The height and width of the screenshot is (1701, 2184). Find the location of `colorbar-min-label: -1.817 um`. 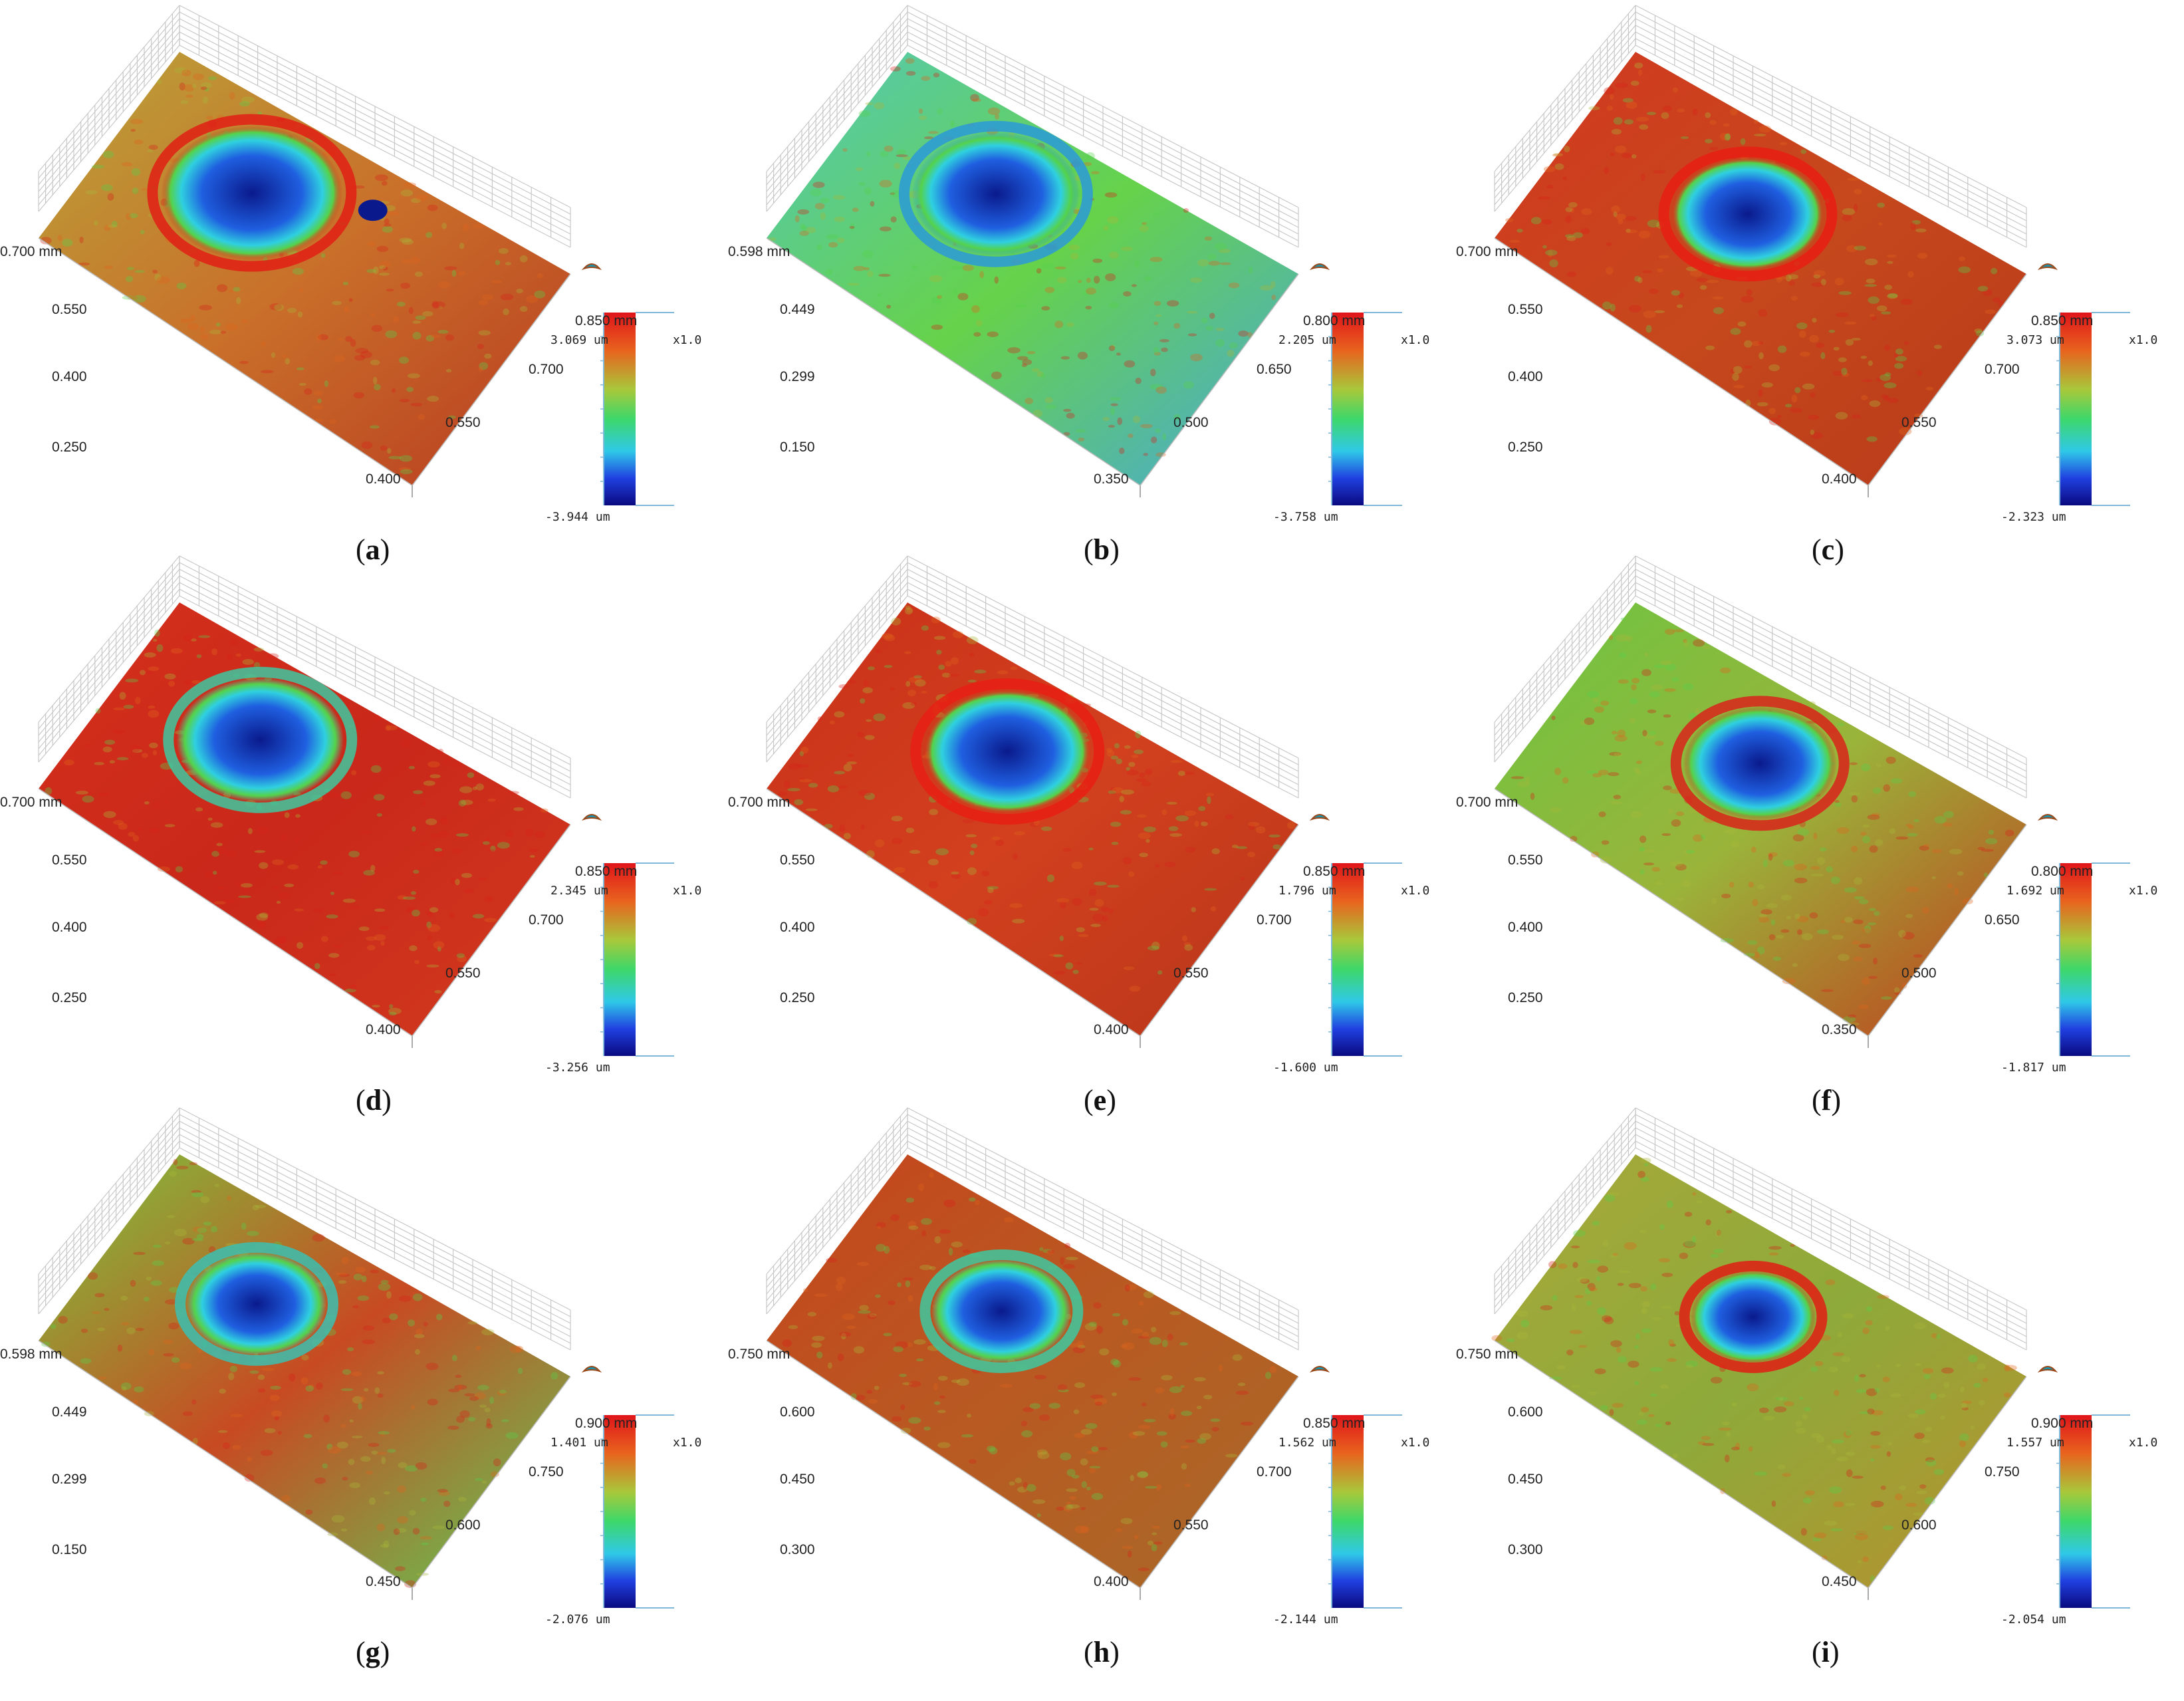

colorbar-min-label: -1.817 um is located at coordinates (2033, 1068).